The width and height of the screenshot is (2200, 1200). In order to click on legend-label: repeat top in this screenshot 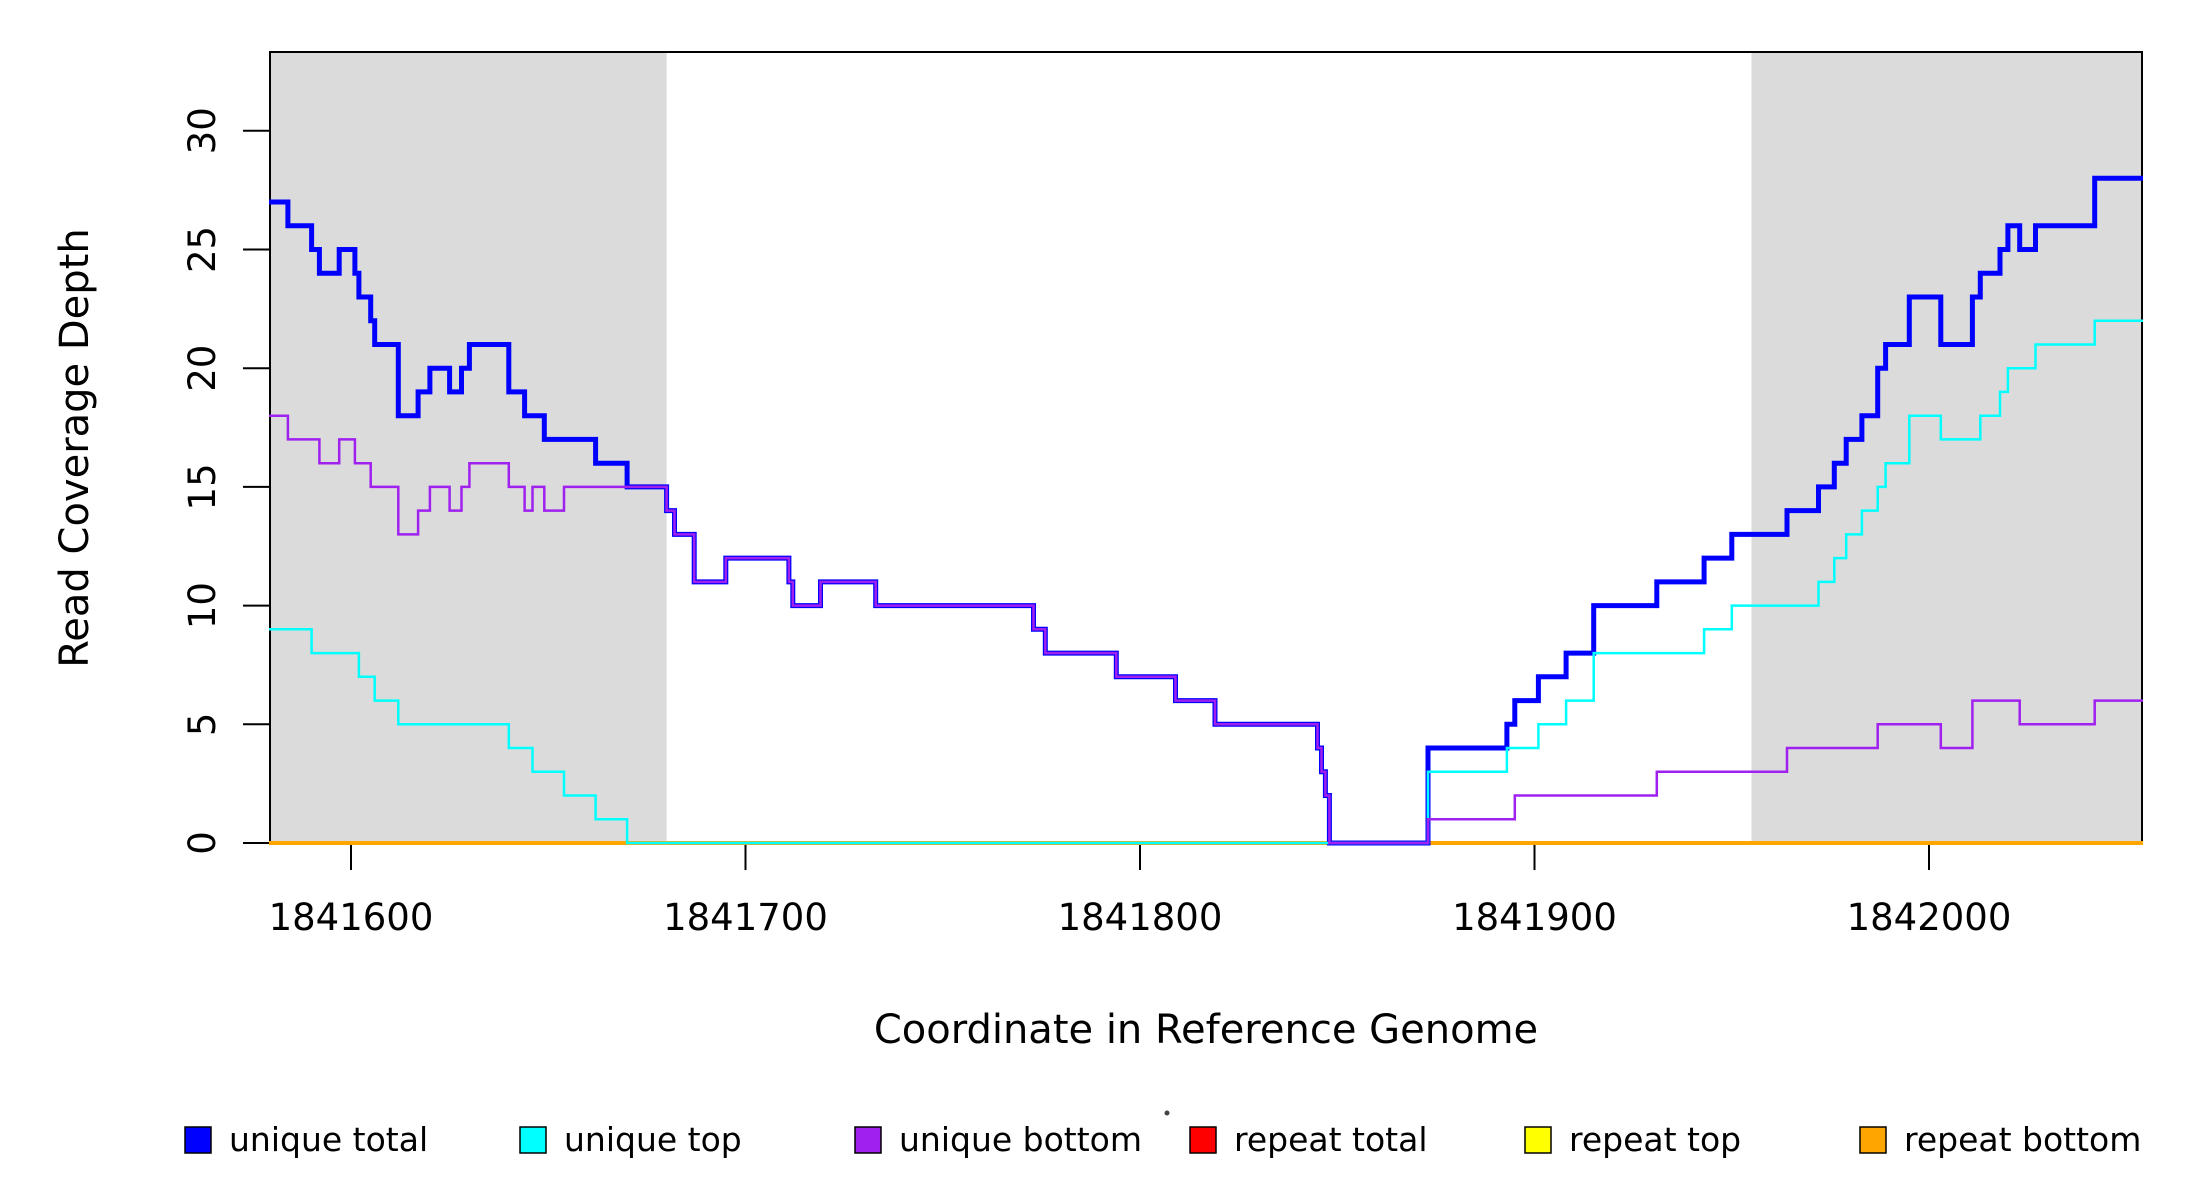, I will do `click(1655, 1139)`.